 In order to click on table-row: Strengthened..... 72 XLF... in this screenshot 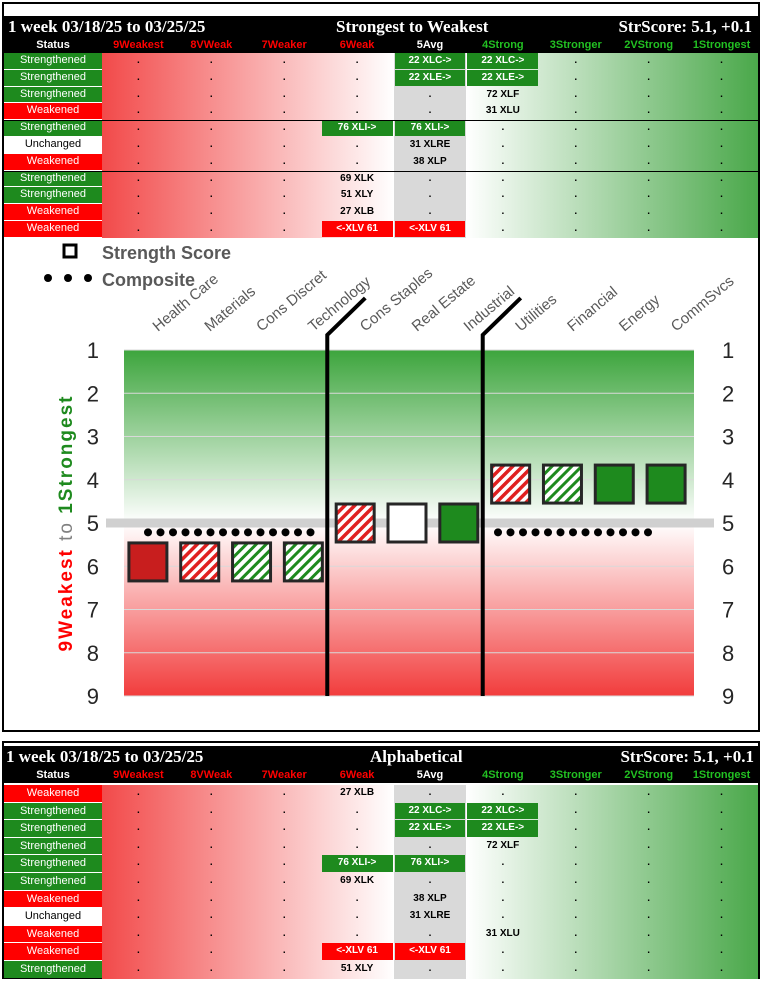, I will do `click(381, 95)`.